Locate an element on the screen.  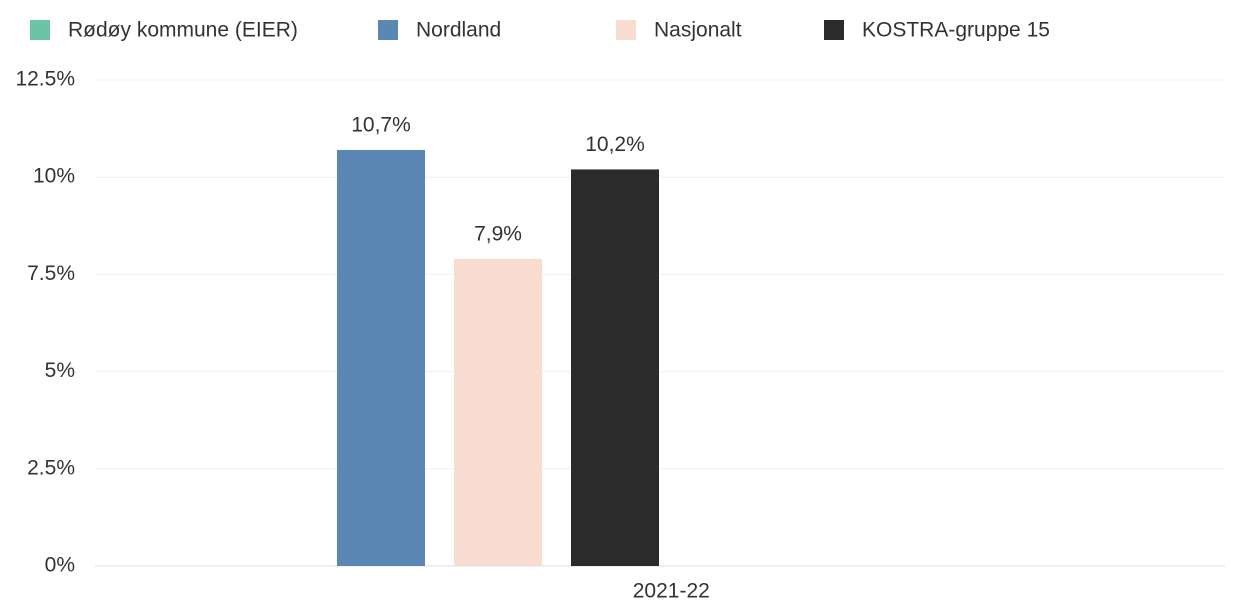
data-label: 10,2% is located at coordinates (615, 144).